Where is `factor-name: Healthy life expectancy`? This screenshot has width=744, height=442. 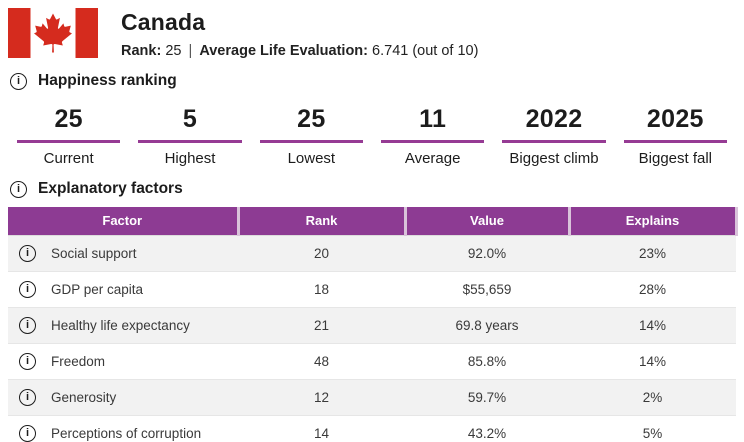
factor-name: Healthy life expectancy is located at coordinates (120, 325).